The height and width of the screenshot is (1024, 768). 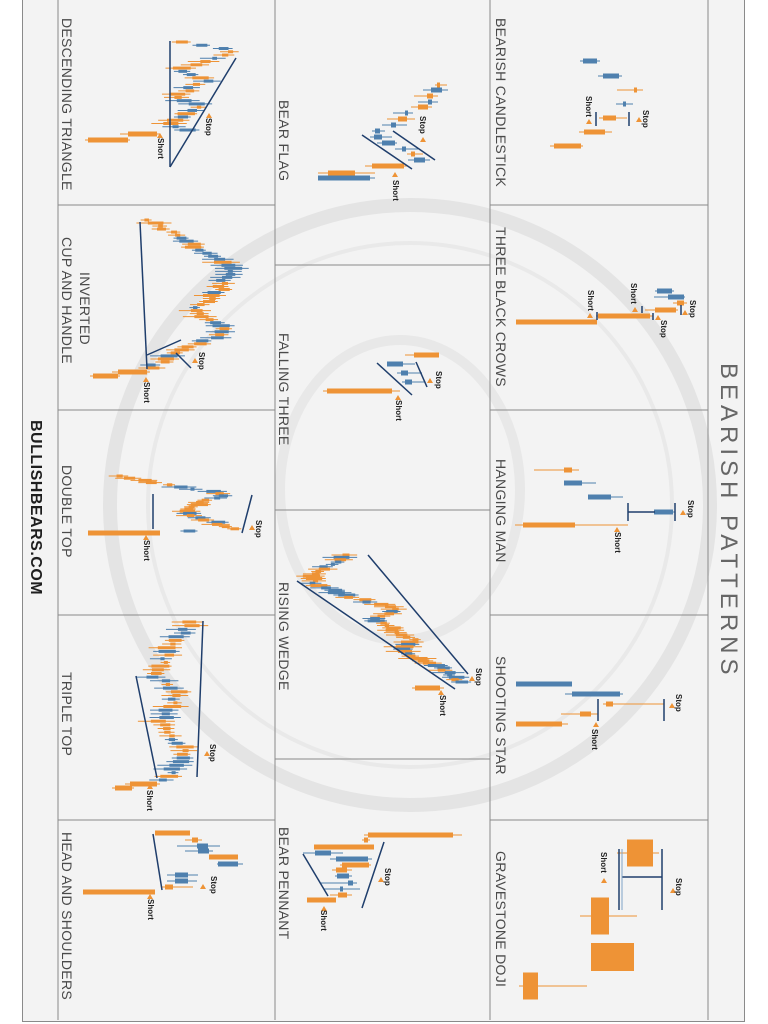 What do you see at coordinates (67, 300) in the screenshot?
I see `title-inverted-cup-line2: CUP AND HANDLE` at bounding box center [67, 300].